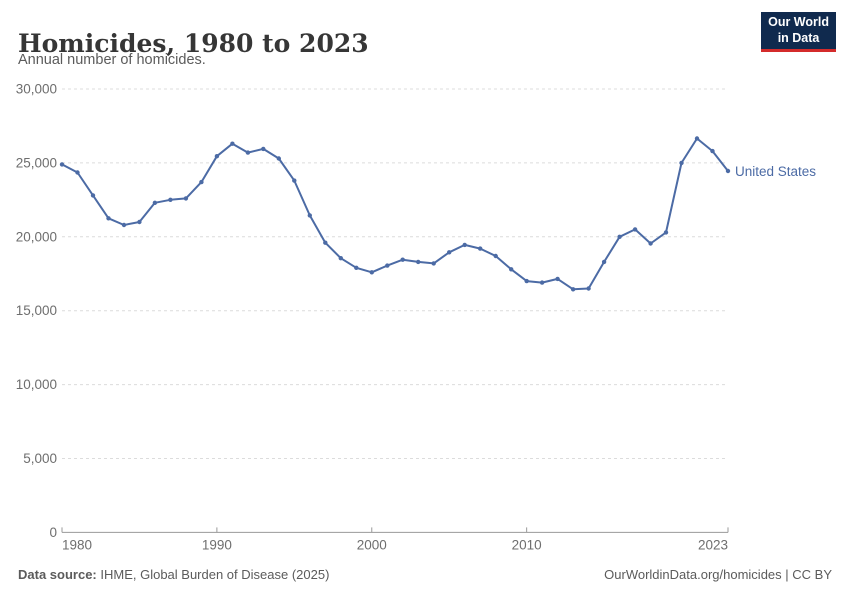  What do you see at coordinates (798, 22) in the screenshot?
I see `owid-logo-line1: Our World` at bounding box center [798, 22].